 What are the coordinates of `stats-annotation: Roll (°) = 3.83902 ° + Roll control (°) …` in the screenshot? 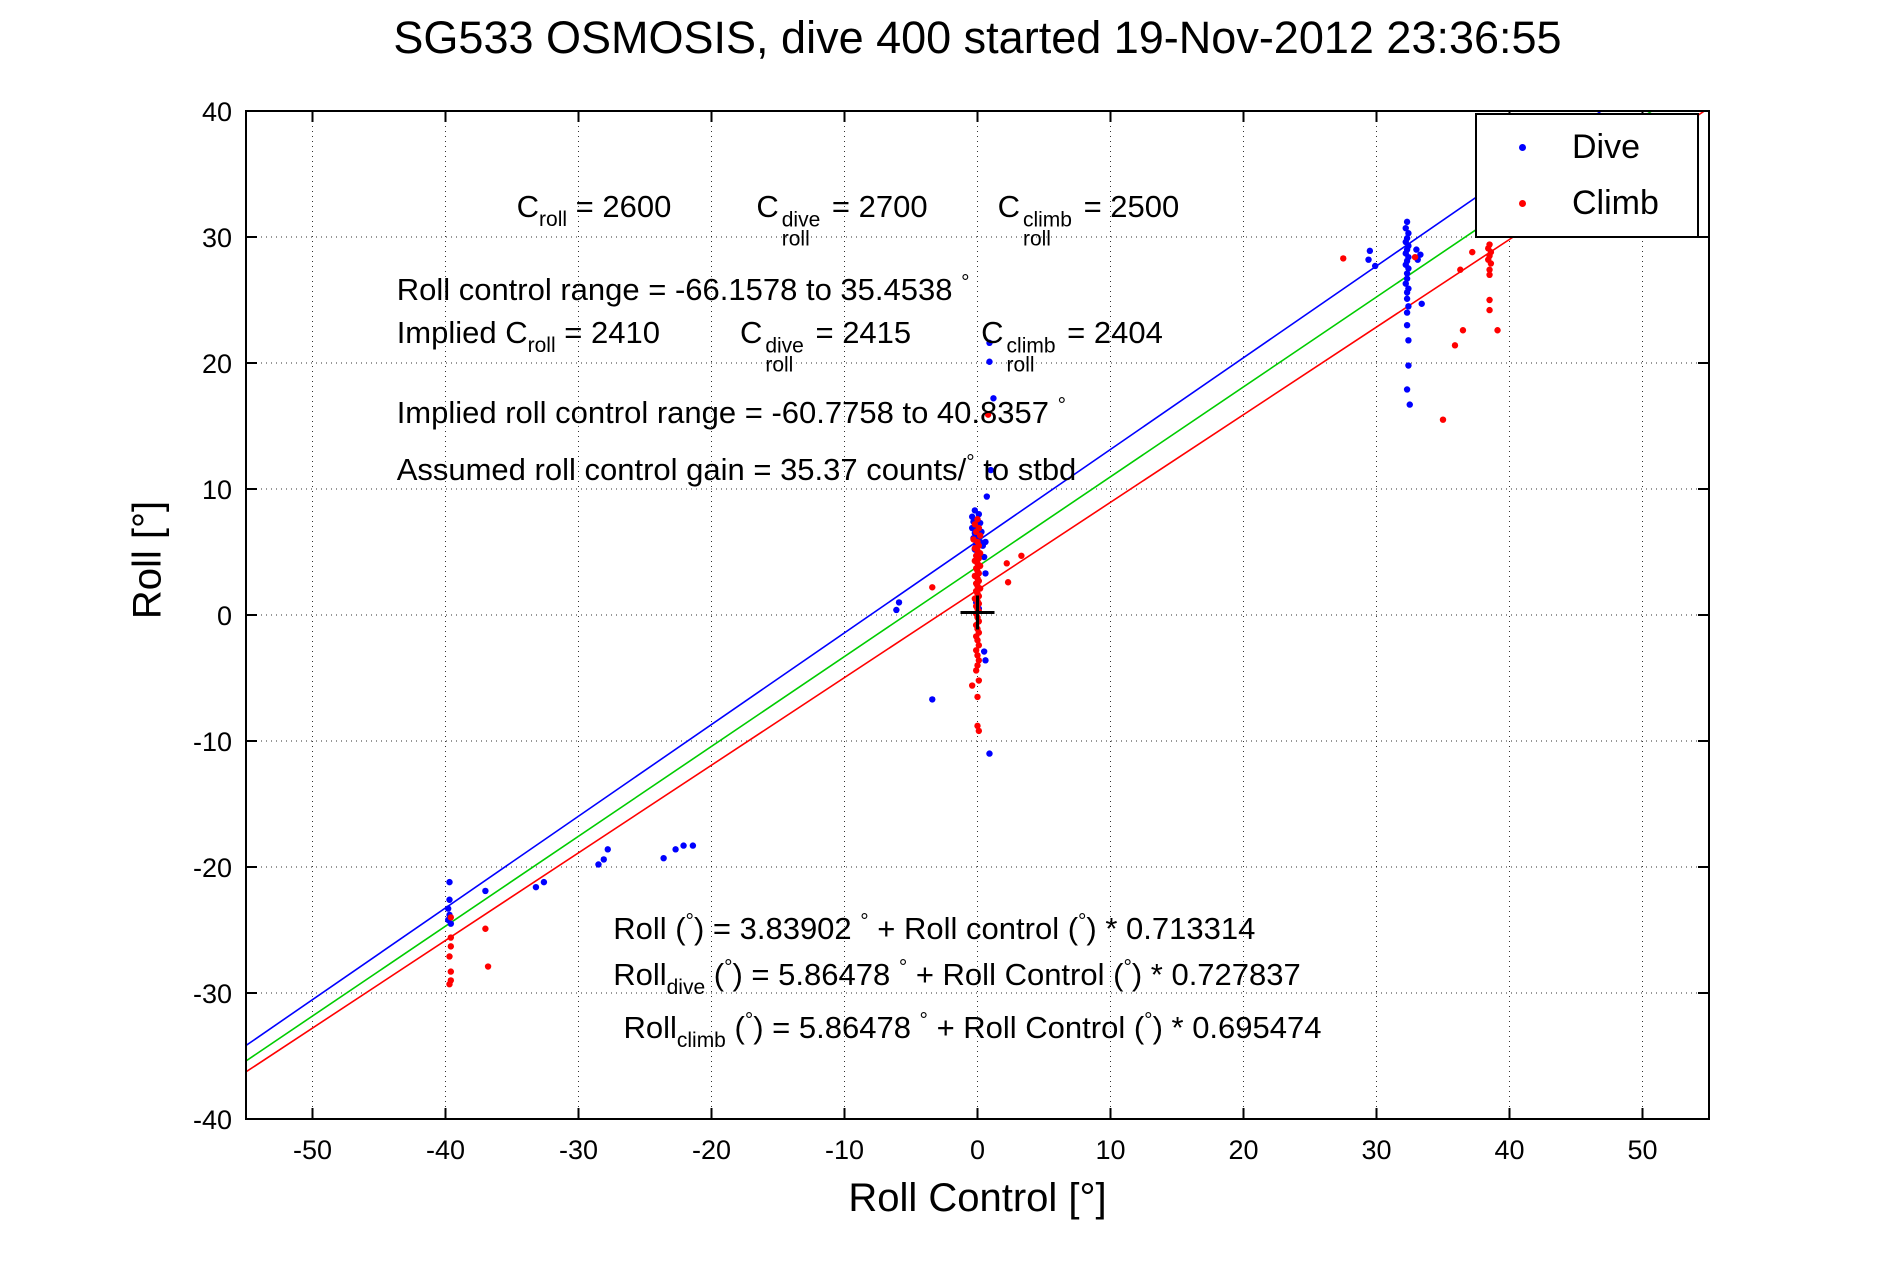 It's located at (934, 927).